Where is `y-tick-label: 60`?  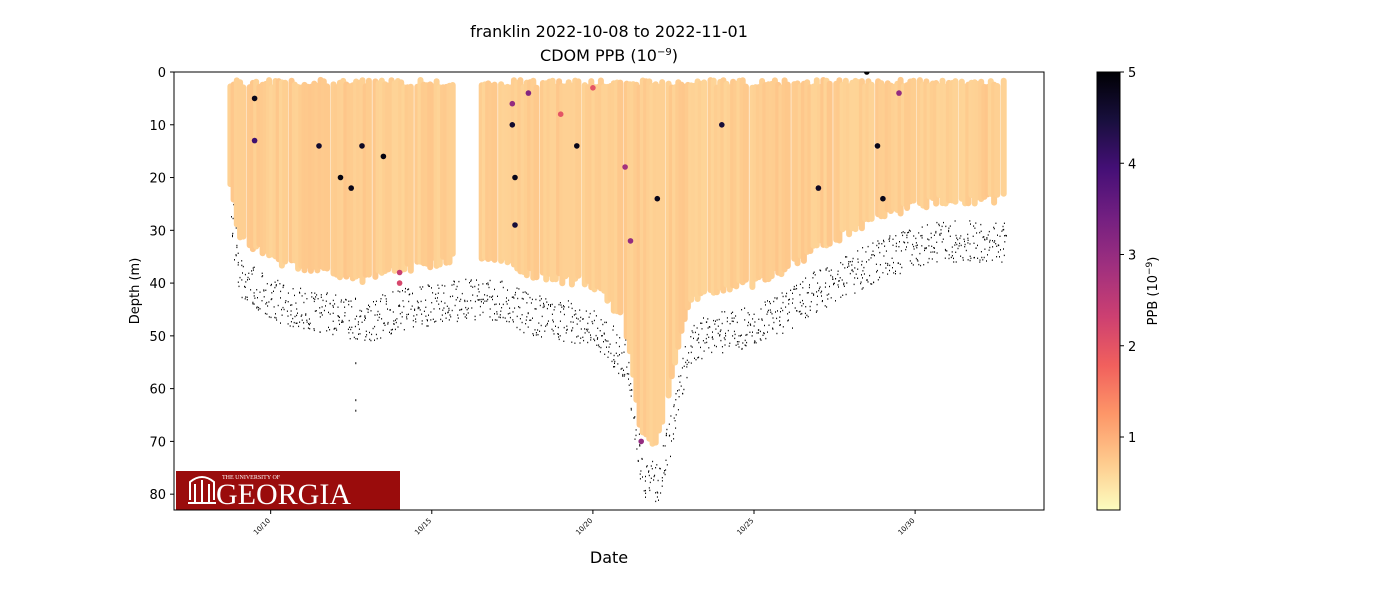
y-tick-label: 60 is located at coordinates (157, 390).